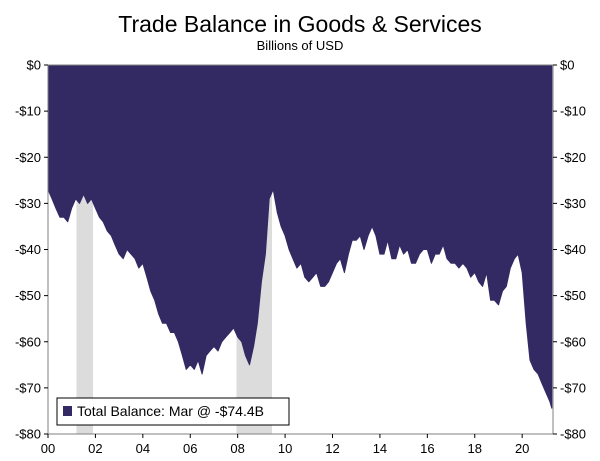 The width and height of the screenshot is (600, 461). What do you see at coordinates (67, 411) in the screenshot?
I see `legend-swatch` at bounding box center [67, 411].